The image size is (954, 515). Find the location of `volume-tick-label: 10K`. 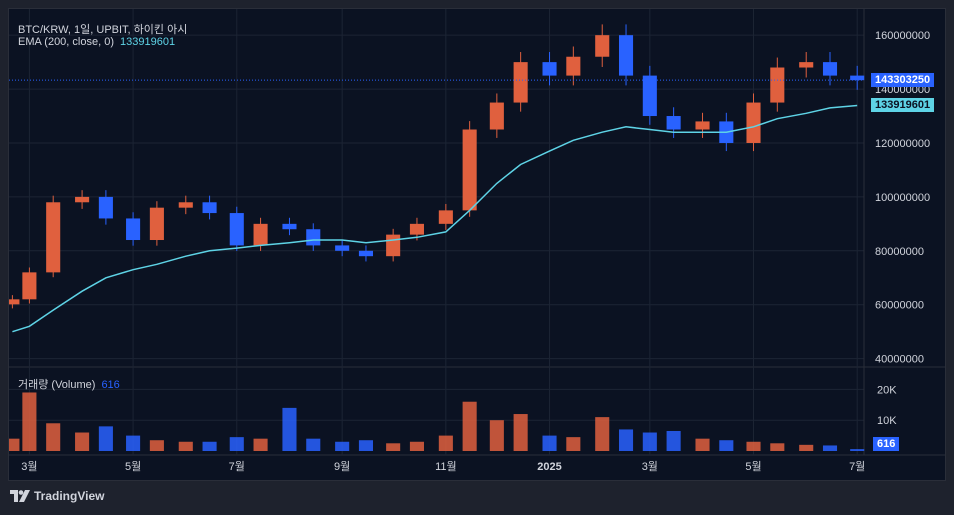

volume-tick-label: 10K is located at coordinates (887, 421).